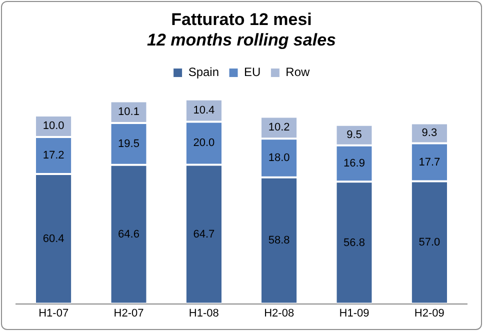 This screenshot has height=331, width=483. Describe the element at coordinates (430, 133) in the screenshot. I see `data-label: 9.3` at that location.